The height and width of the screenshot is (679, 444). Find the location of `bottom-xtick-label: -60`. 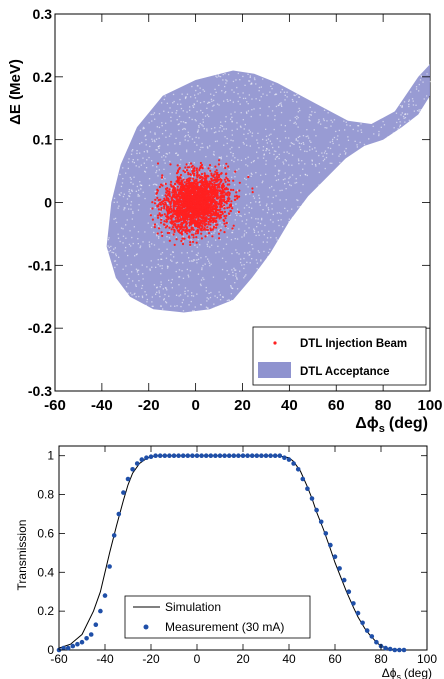

bottom-xtick-label: -60 is located at coordinates (59, 659).